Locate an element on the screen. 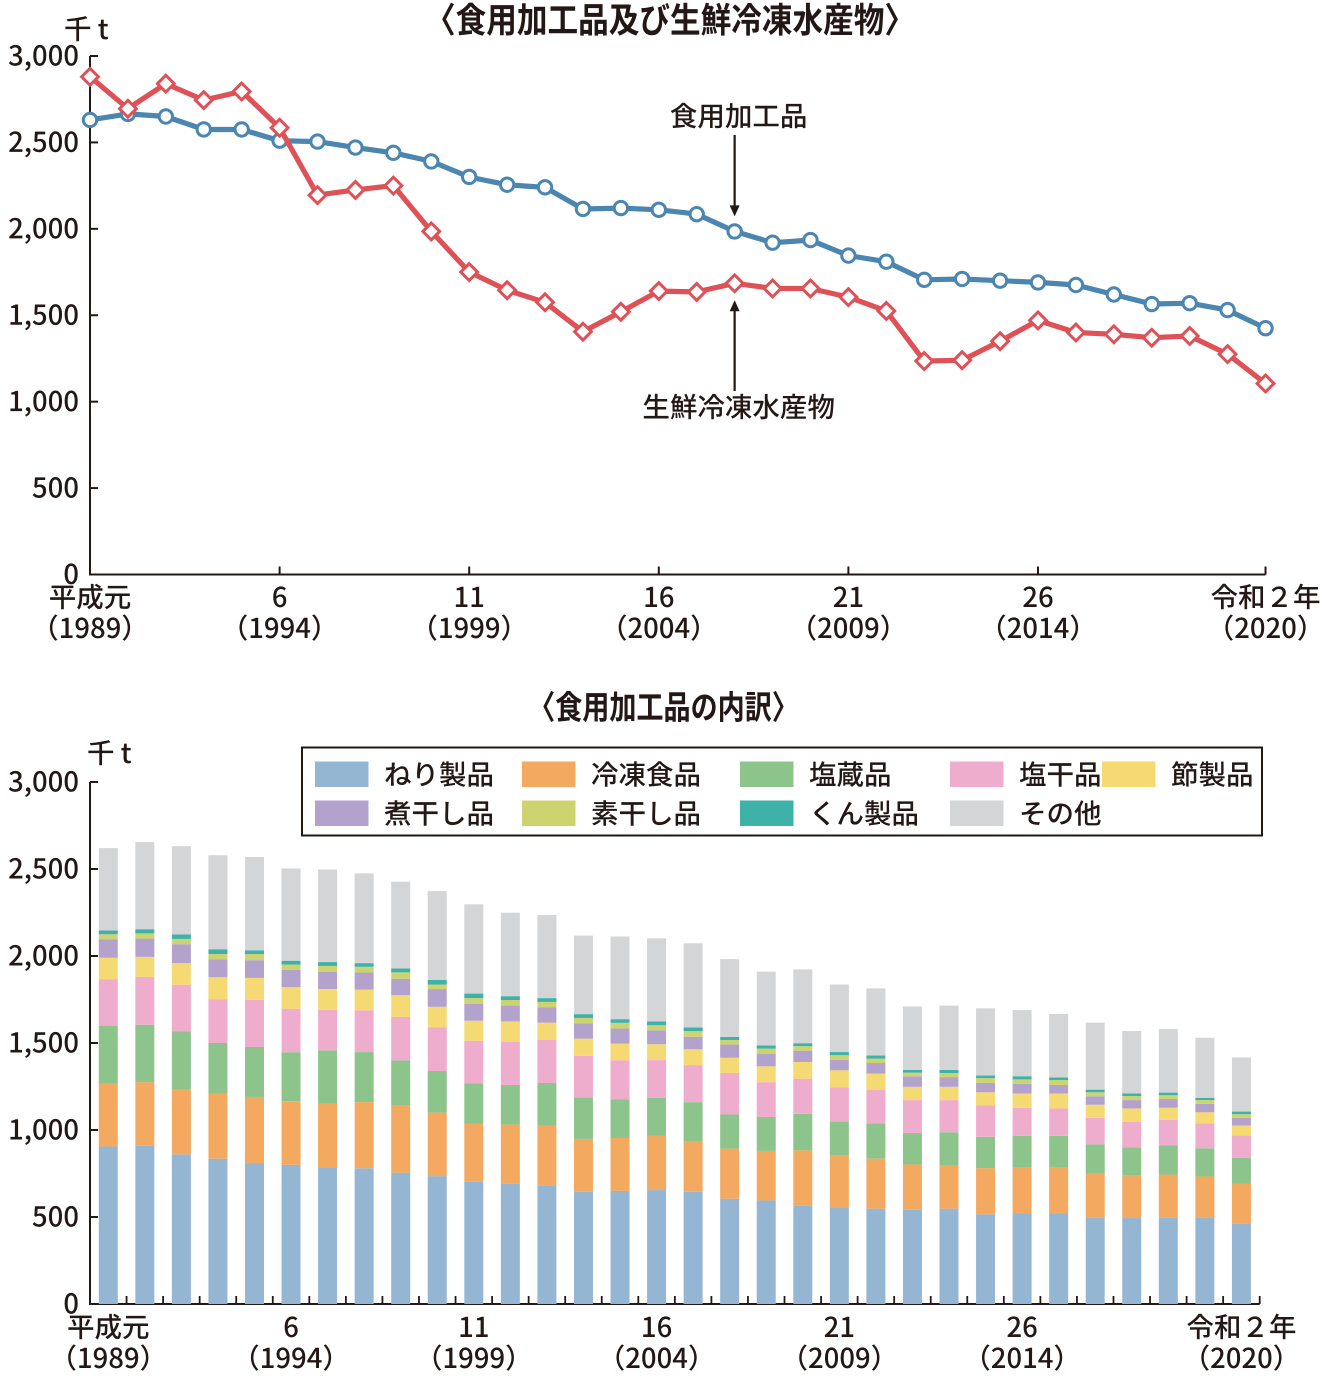  glyph-冷 is located at coordinates (604, 774).